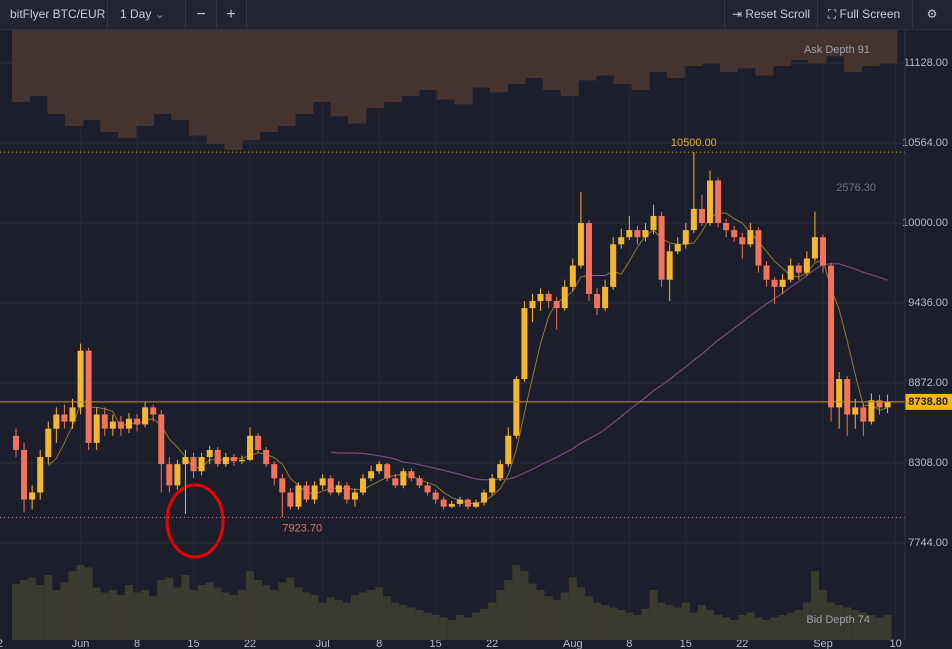 The image size is (952, 649). I want to click on y-tick-label: 9436.00, so click(928, 303).